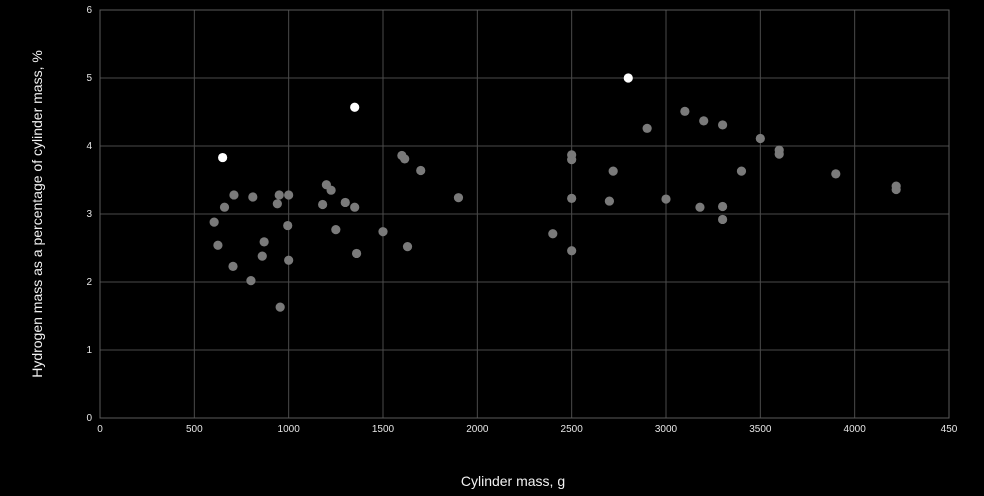 This screenshot has width=984, height=496. Describe the element at coordinates (89, 282) in the screenshot. I see `y-tick-label: 2` at that location.